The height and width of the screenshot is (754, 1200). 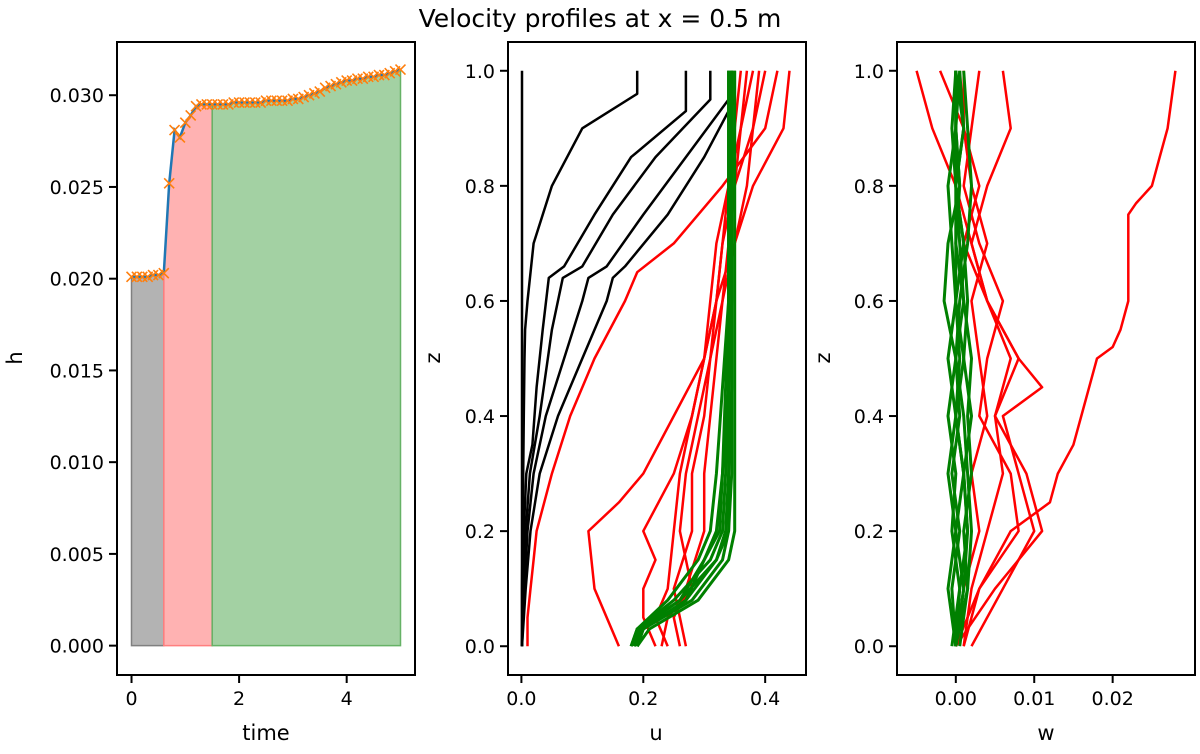 I want to click on y-tick-label: 0.020, so click(x=77, y=280).